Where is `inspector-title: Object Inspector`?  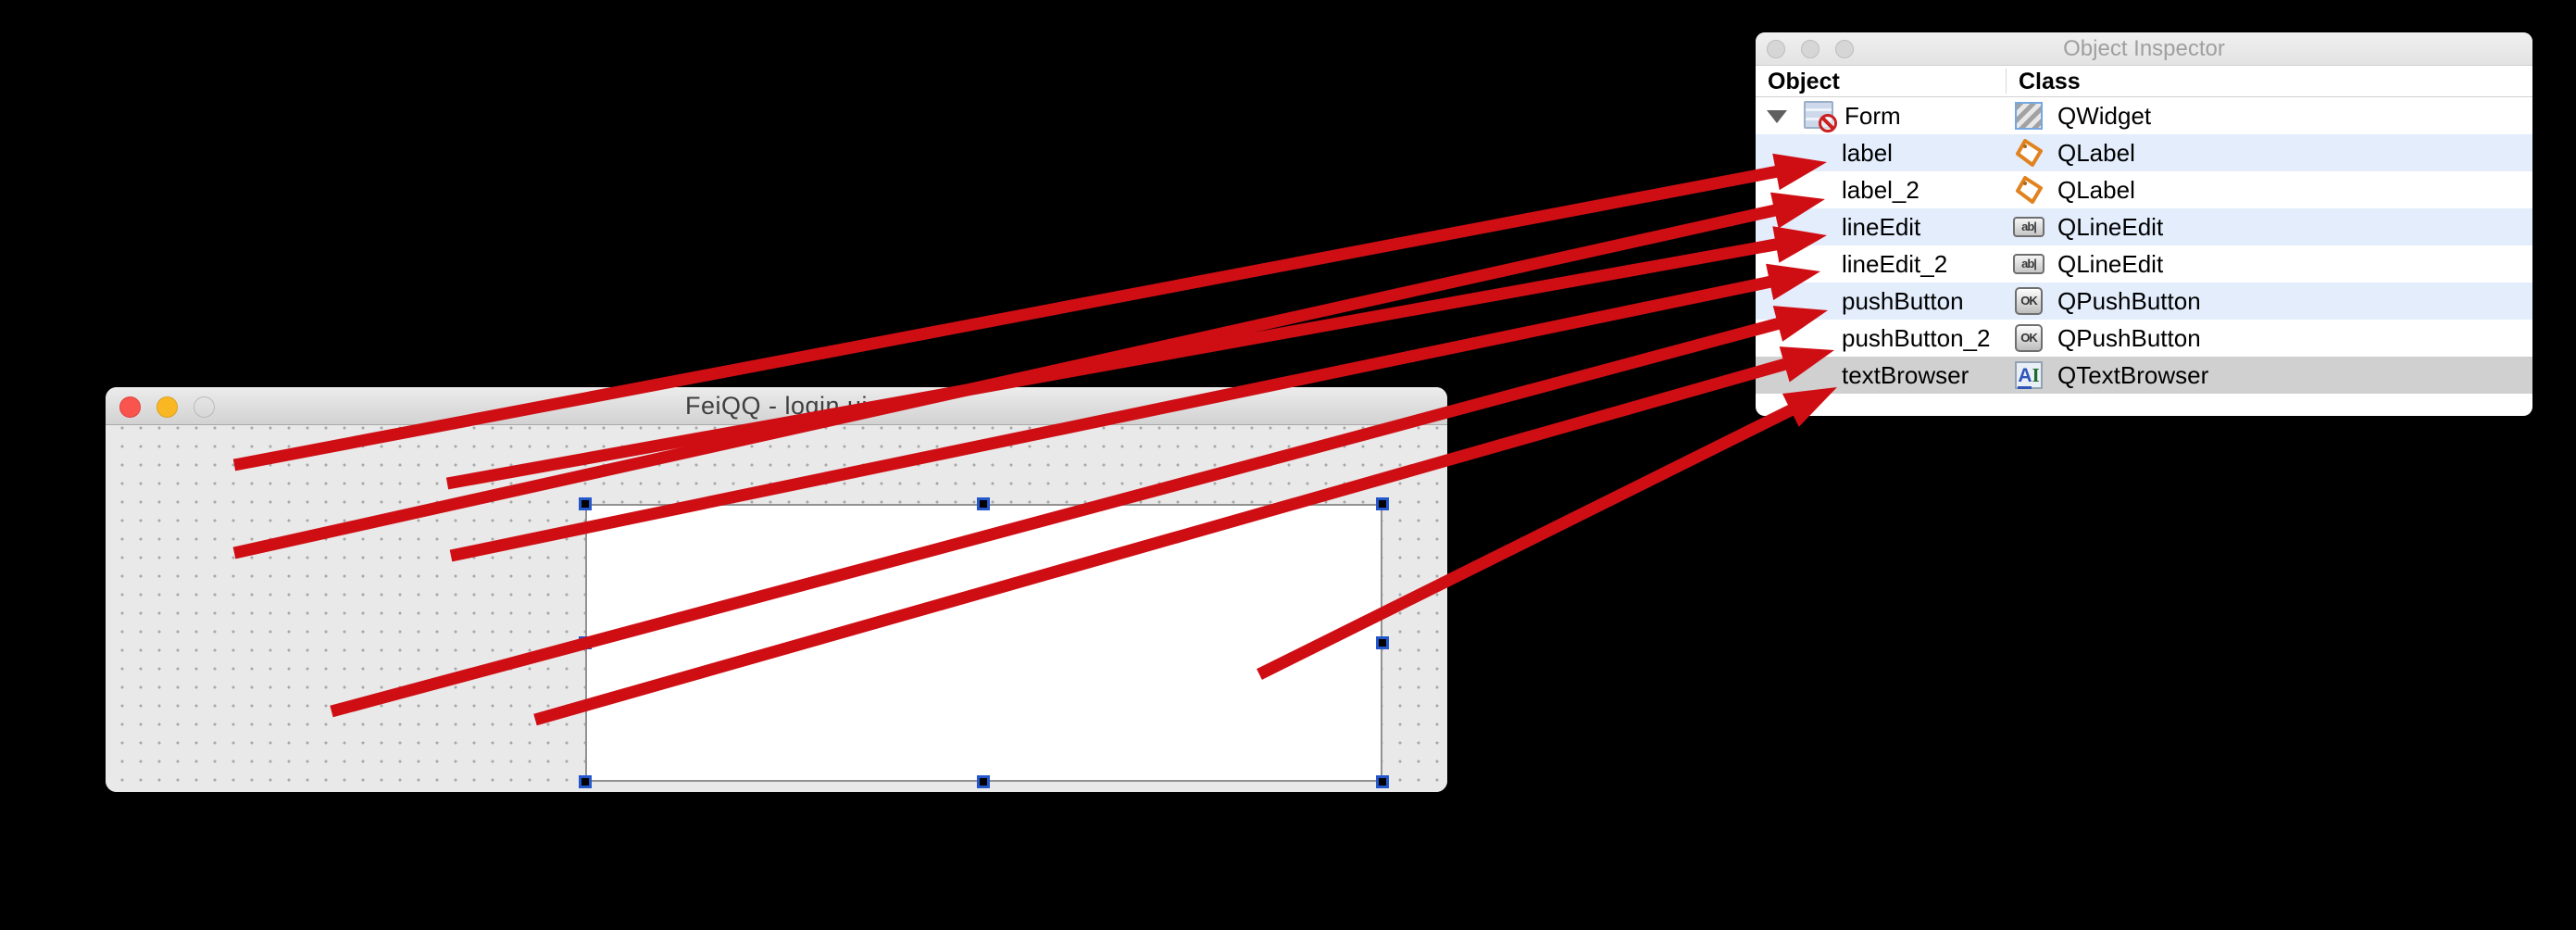
inspector-title: Object Inspector is located at coordinates (2144, 48).